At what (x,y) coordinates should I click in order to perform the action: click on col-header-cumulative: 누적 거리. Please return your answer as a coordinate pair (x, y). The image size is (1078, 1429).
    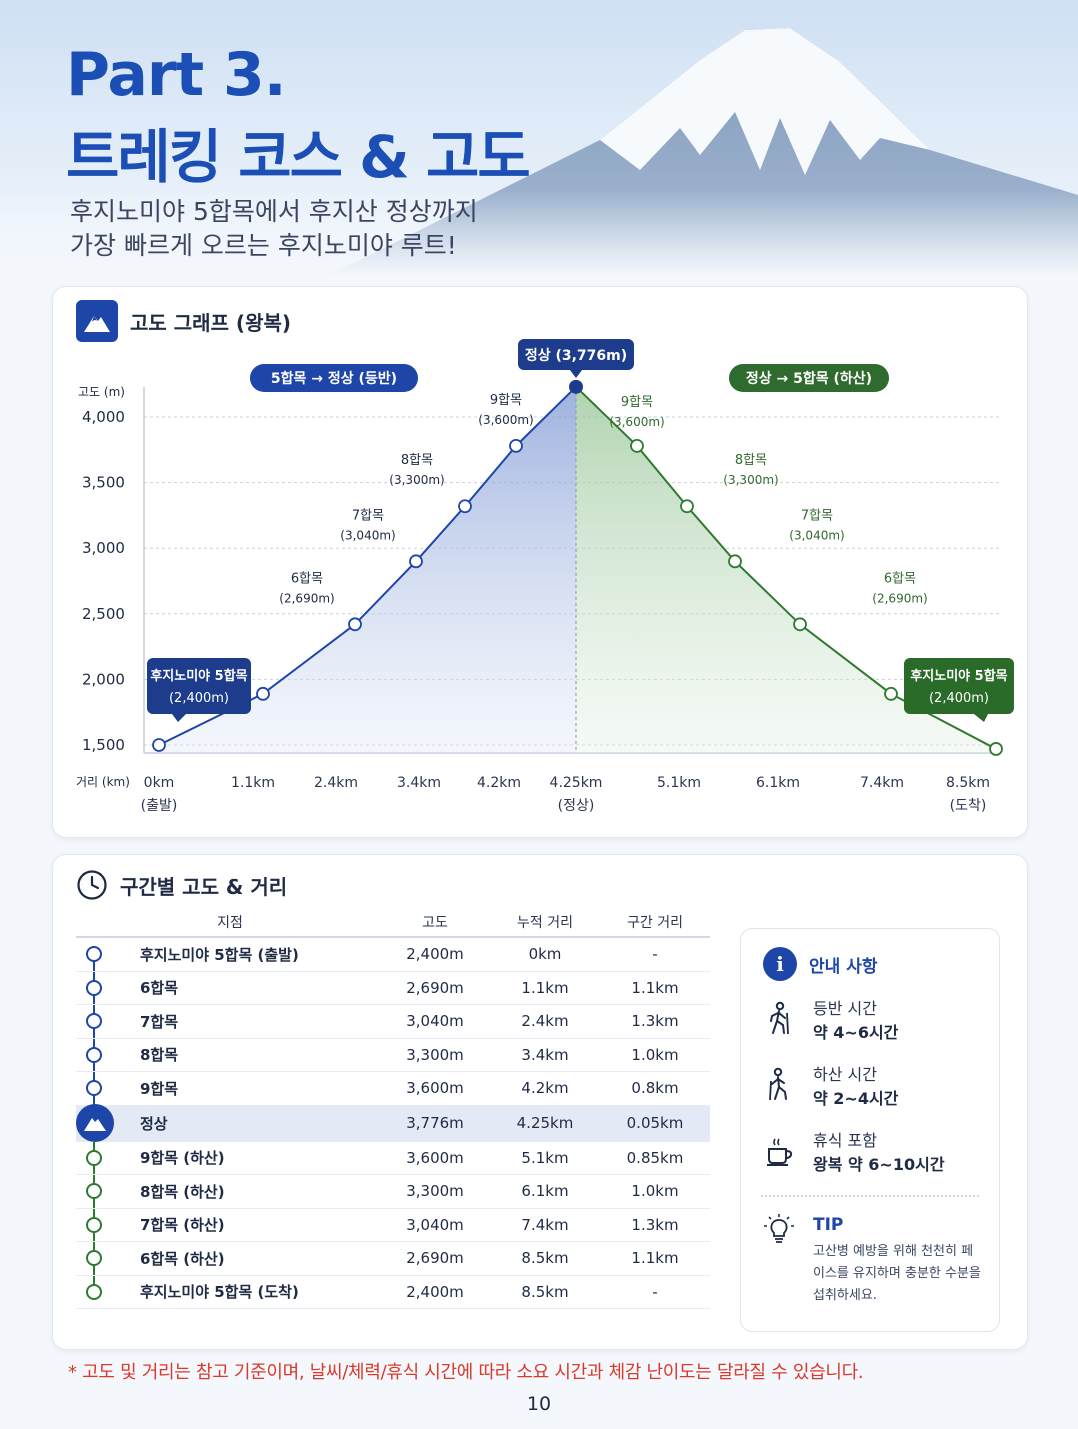
    Looking at the image, I should click on (545, 923).